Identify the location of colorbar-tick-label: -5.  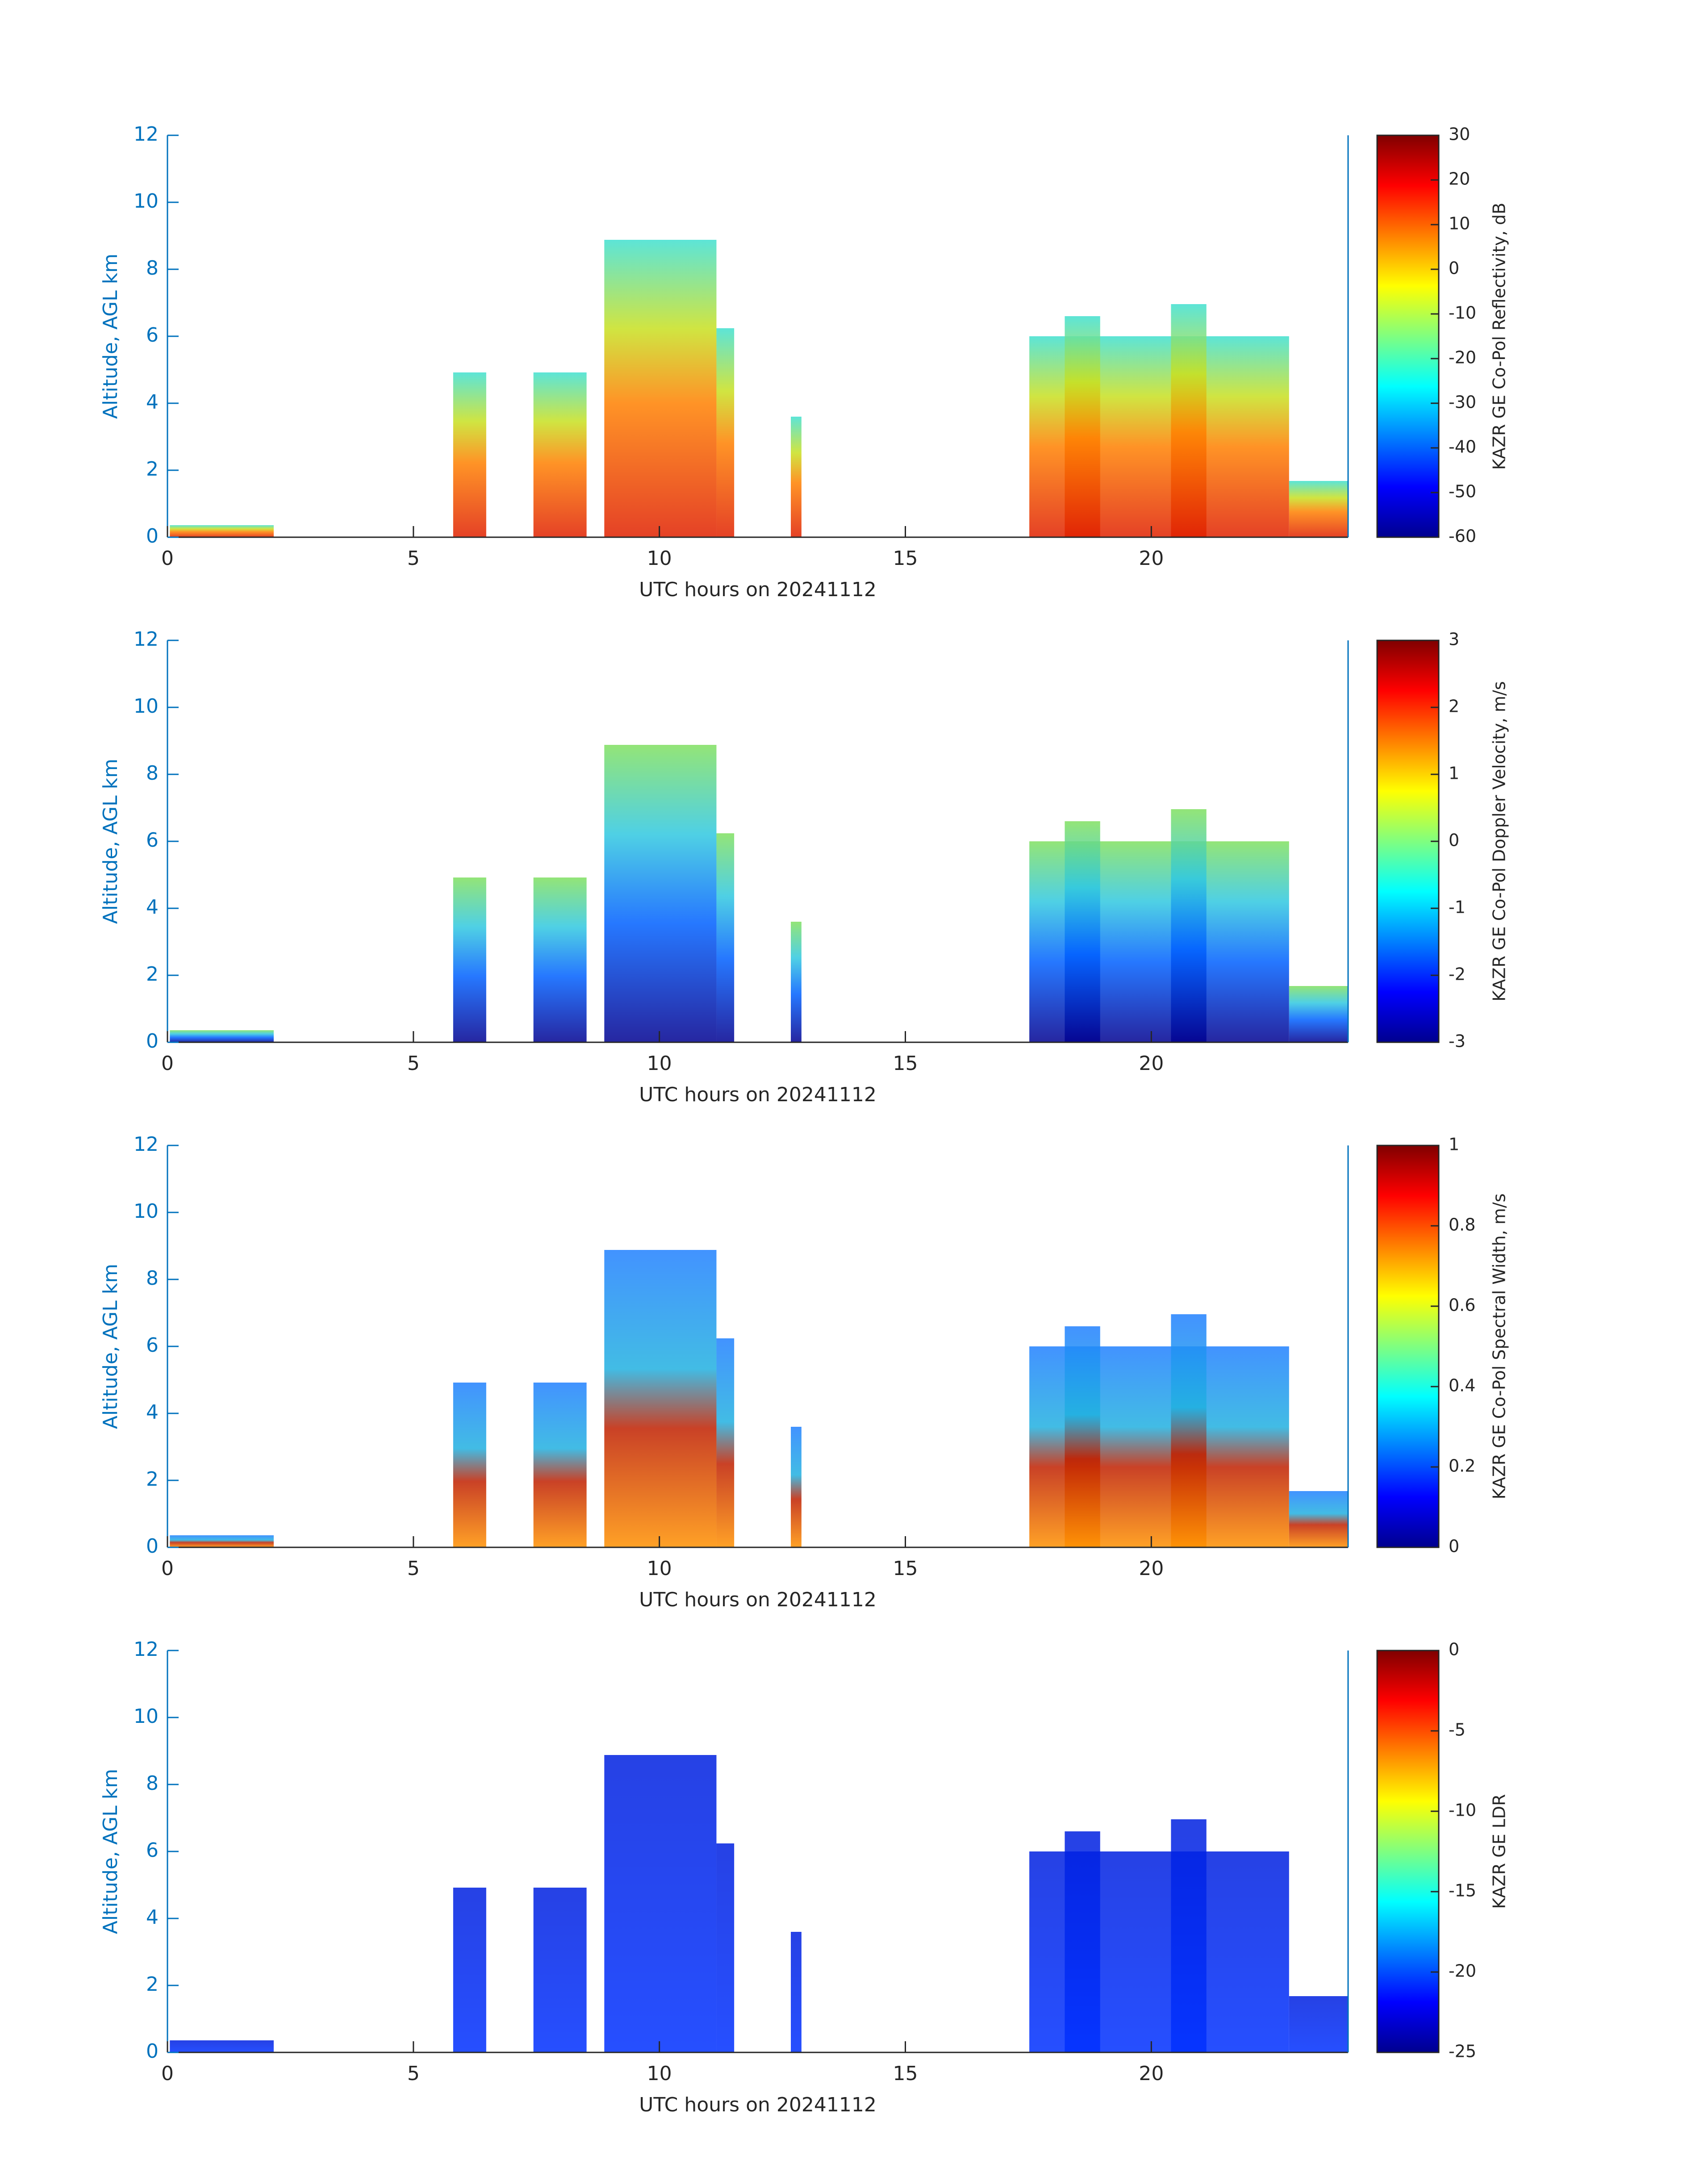
(1457, 1730).